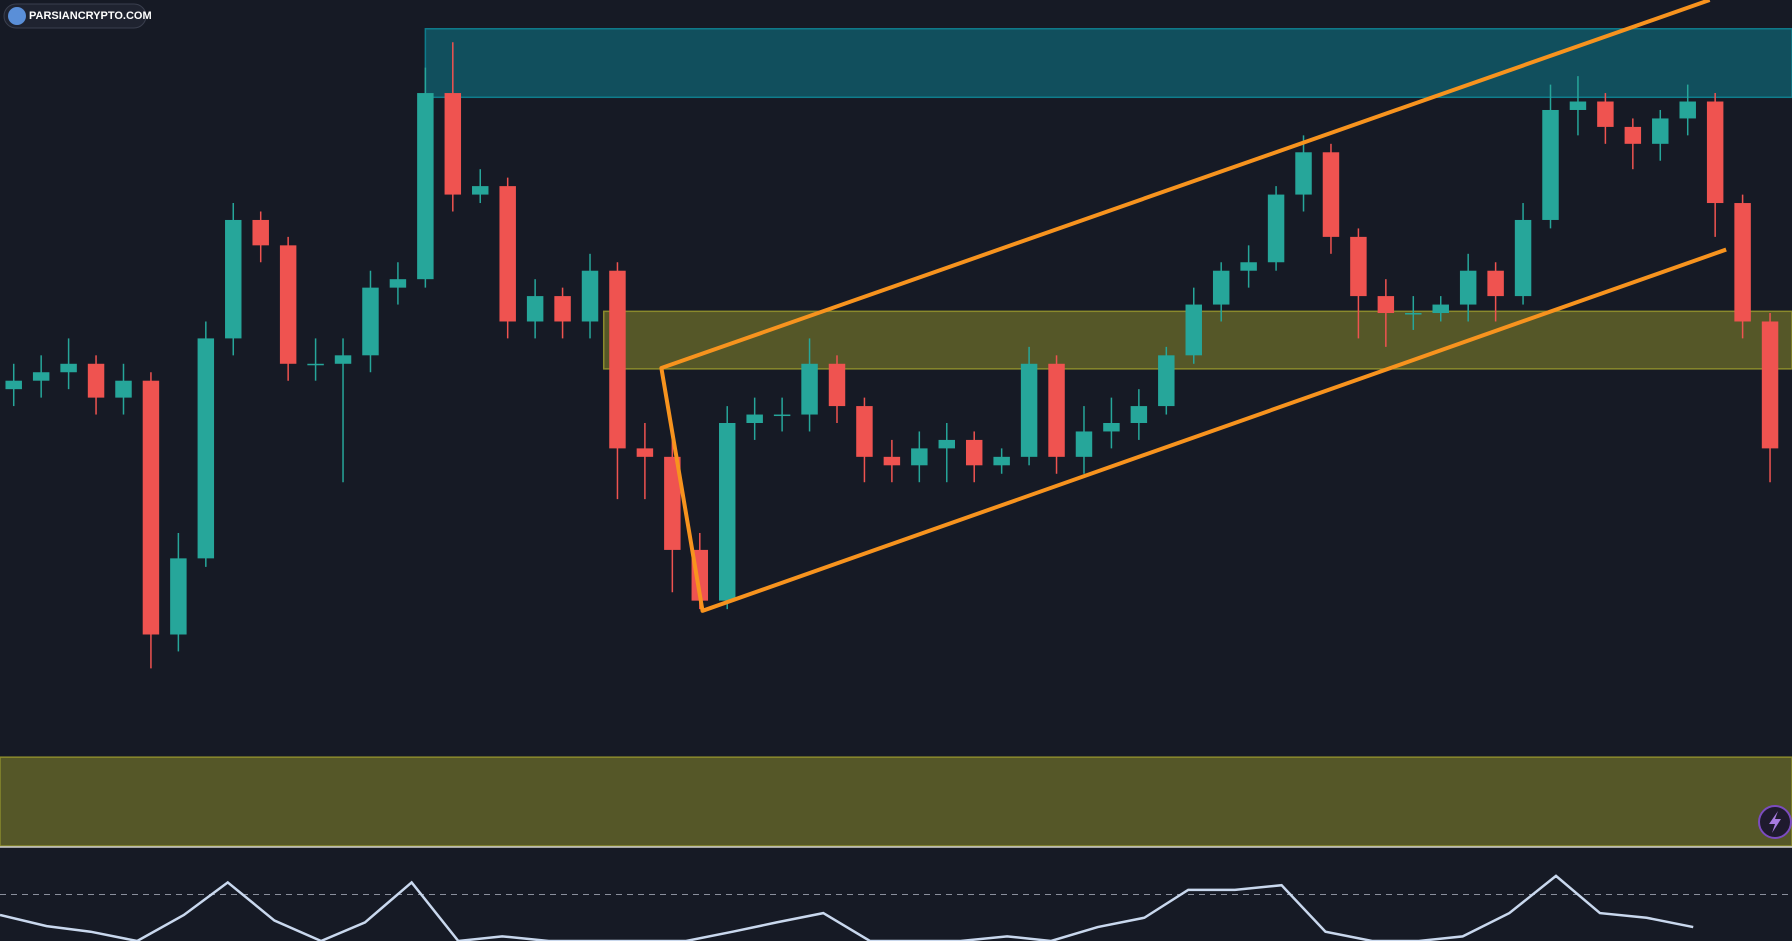 The height and width of the screenshot is (941, 1792). I want to click on watermark: PARSIANCRYPTO.COM, so click(77, 16).